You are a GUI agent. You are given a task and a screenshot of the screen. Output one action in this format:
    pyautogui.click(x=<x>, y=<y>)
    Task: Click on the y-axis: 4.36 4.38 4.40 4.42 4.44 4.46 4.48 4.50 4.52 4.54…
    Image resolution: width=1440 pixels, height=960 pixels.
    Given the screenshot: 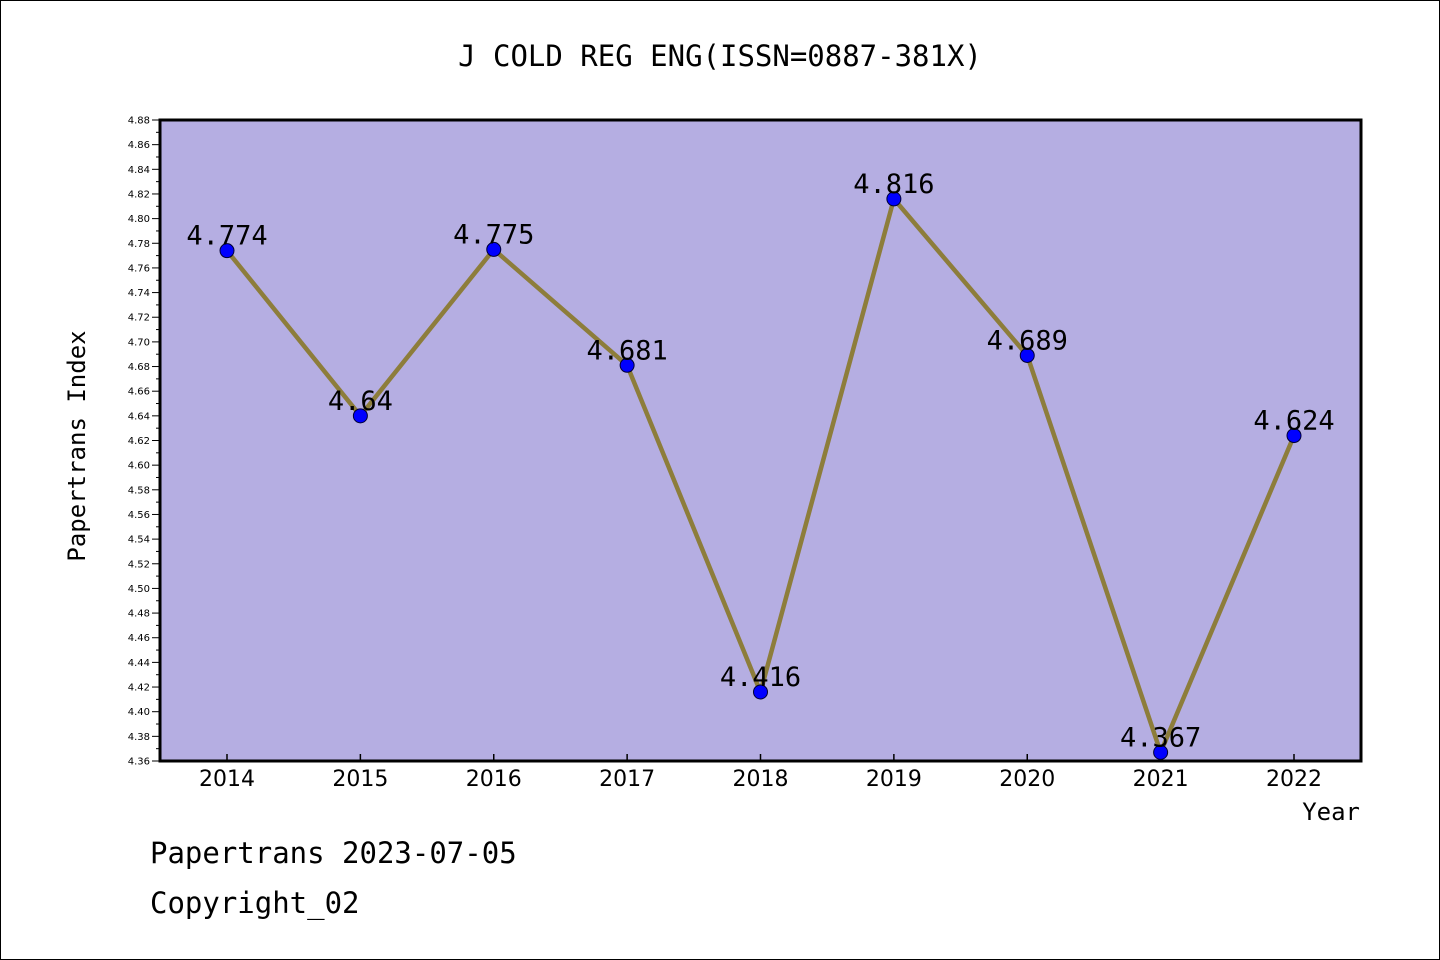 What is the action you would take?
    pyautogui.click(x=144, y=442)
    